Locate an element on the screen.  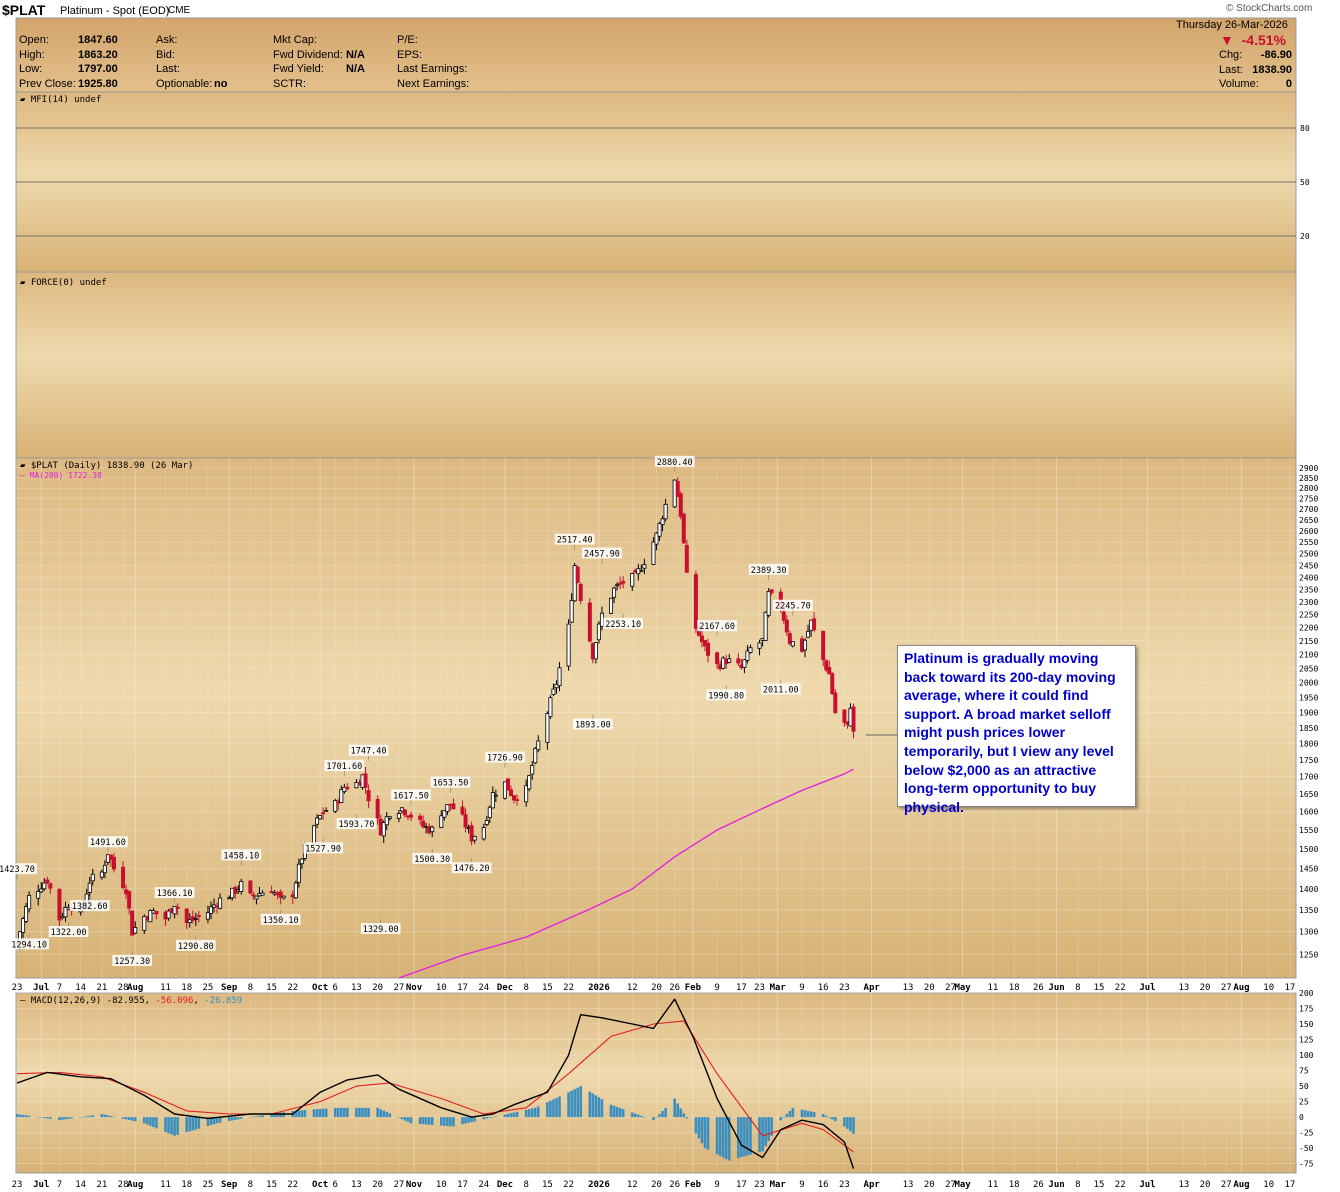
price-tick-label: 1250 is located at coordinates (1308, 954).